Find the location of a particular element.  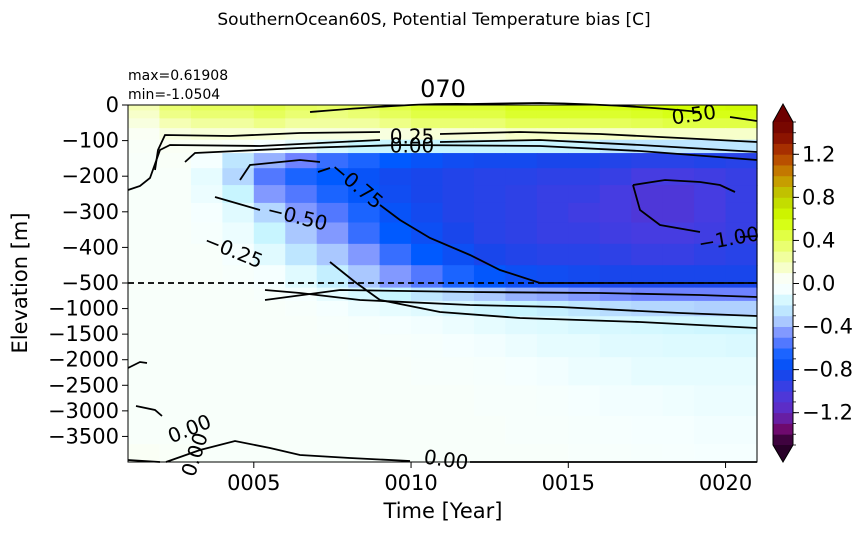

contour-label: 0.00 is located at coordinates (445, 460).